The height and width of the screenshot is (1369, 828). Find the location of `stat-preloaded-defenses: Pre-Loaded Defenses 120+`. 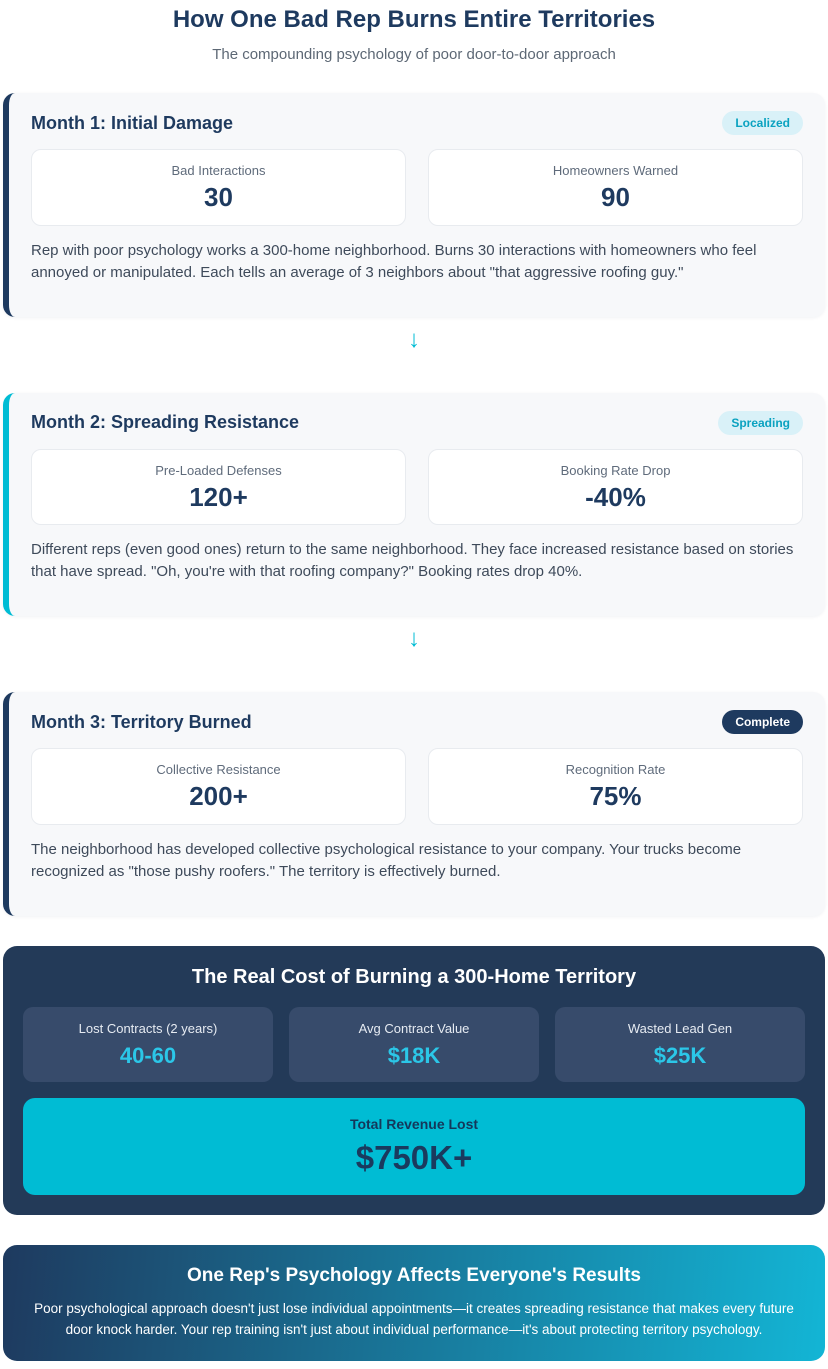

stat-preloaded-defenses: Pre-Loaded Defenses 120+ is located at coordinates (218, 487).